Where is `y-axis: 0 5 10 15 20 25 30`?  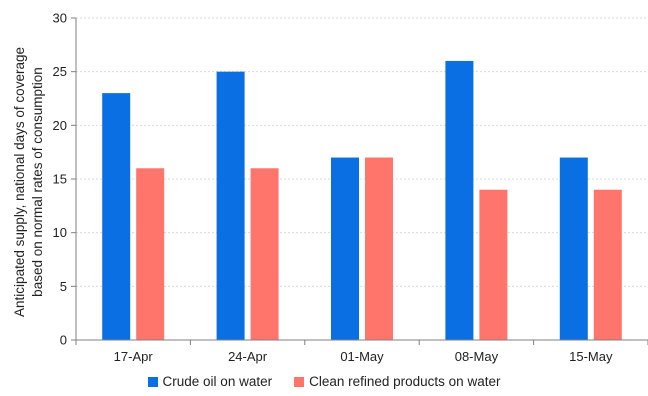 y-axis: 0 5 10 15 20 25 30 is located at coordinates (65, 179).